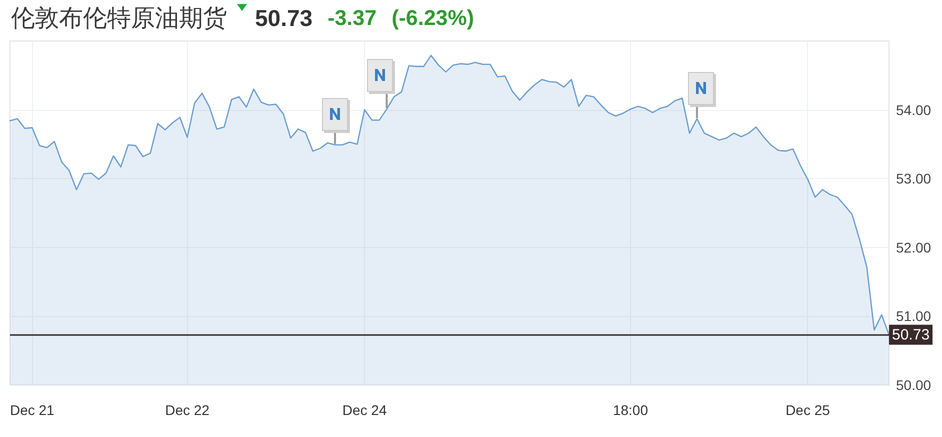 The width and height of the screenshot is (942, 437). I want to click on y-tick-label: 51.00, so click(914, 316).